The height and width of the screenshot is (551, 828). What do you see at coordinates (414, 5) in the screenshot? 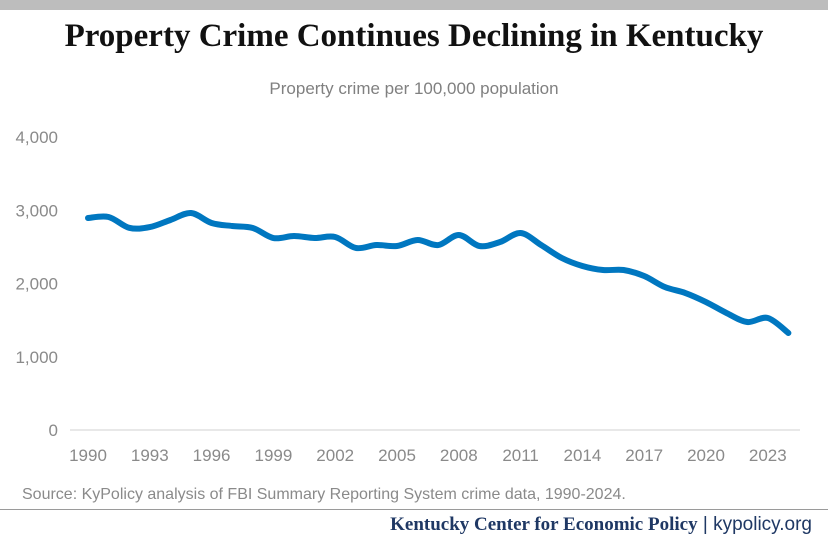
I see `top-bar` at bounding box center [414, 5].